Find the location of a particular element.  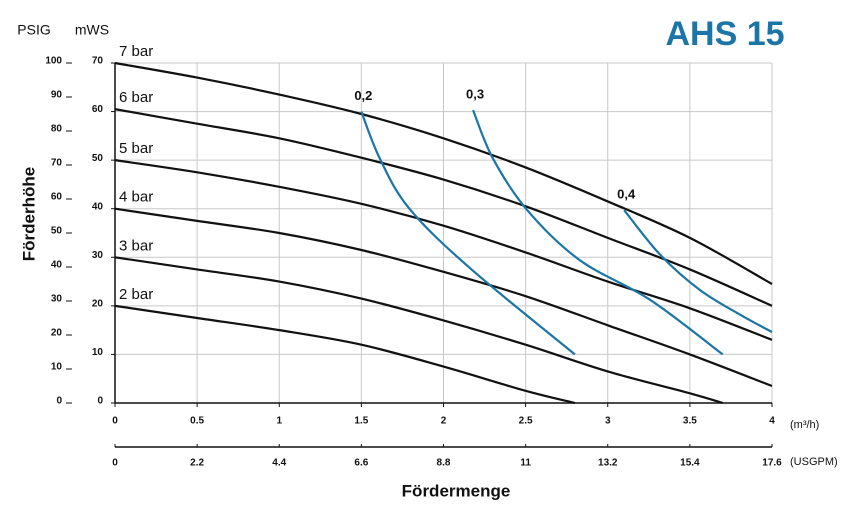

y-tick-label: 40 is located at coordinates (98, 206).